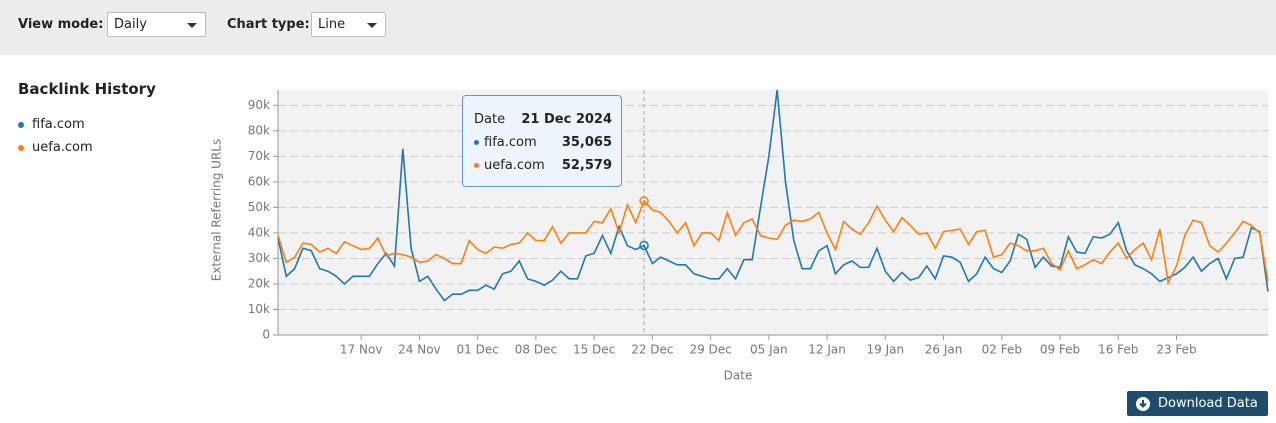 The width and height of the screenshot is (1276, 423). What do you see at coordinates (259, 130) in the screenshot?
I see `y-tick-label: 80k` at bounding box center [259, 130].